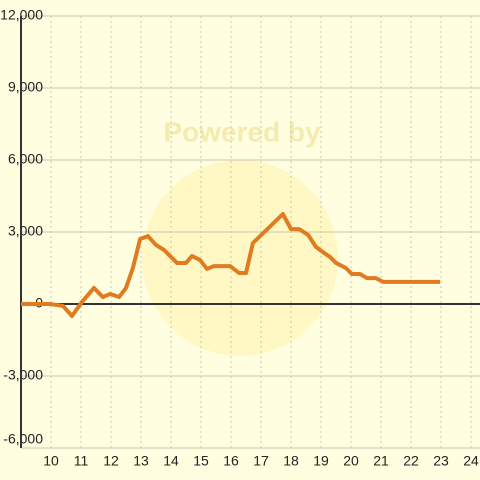 This screenshot has height=480, width=480. I want to click on x-tick-label: 17, so click(261, 461).